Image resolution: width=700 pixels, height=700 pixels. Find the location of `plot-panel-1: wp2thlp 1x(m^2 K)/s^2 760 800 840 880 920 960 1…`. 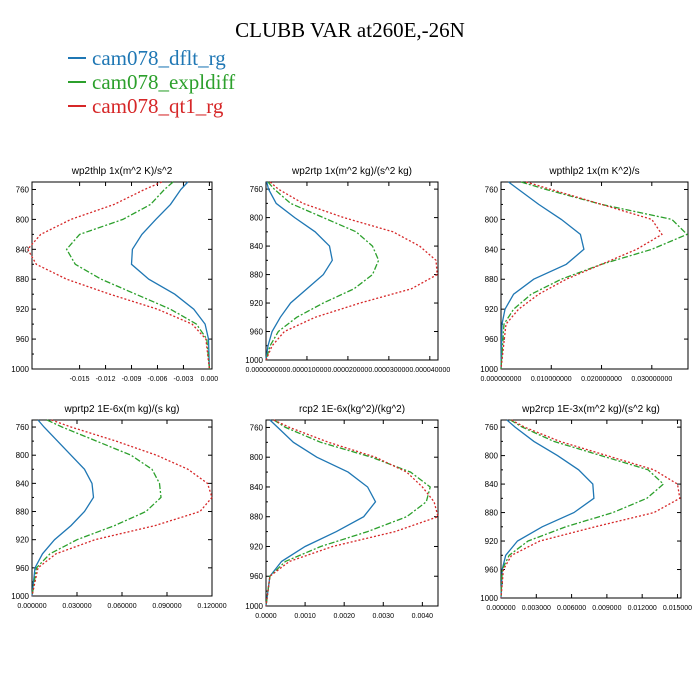

plot-panel-1: wp2thlp 1x(m^2 K)/s^2 760 800 840 880 920 960 1… is located at coordinates (114, 274).